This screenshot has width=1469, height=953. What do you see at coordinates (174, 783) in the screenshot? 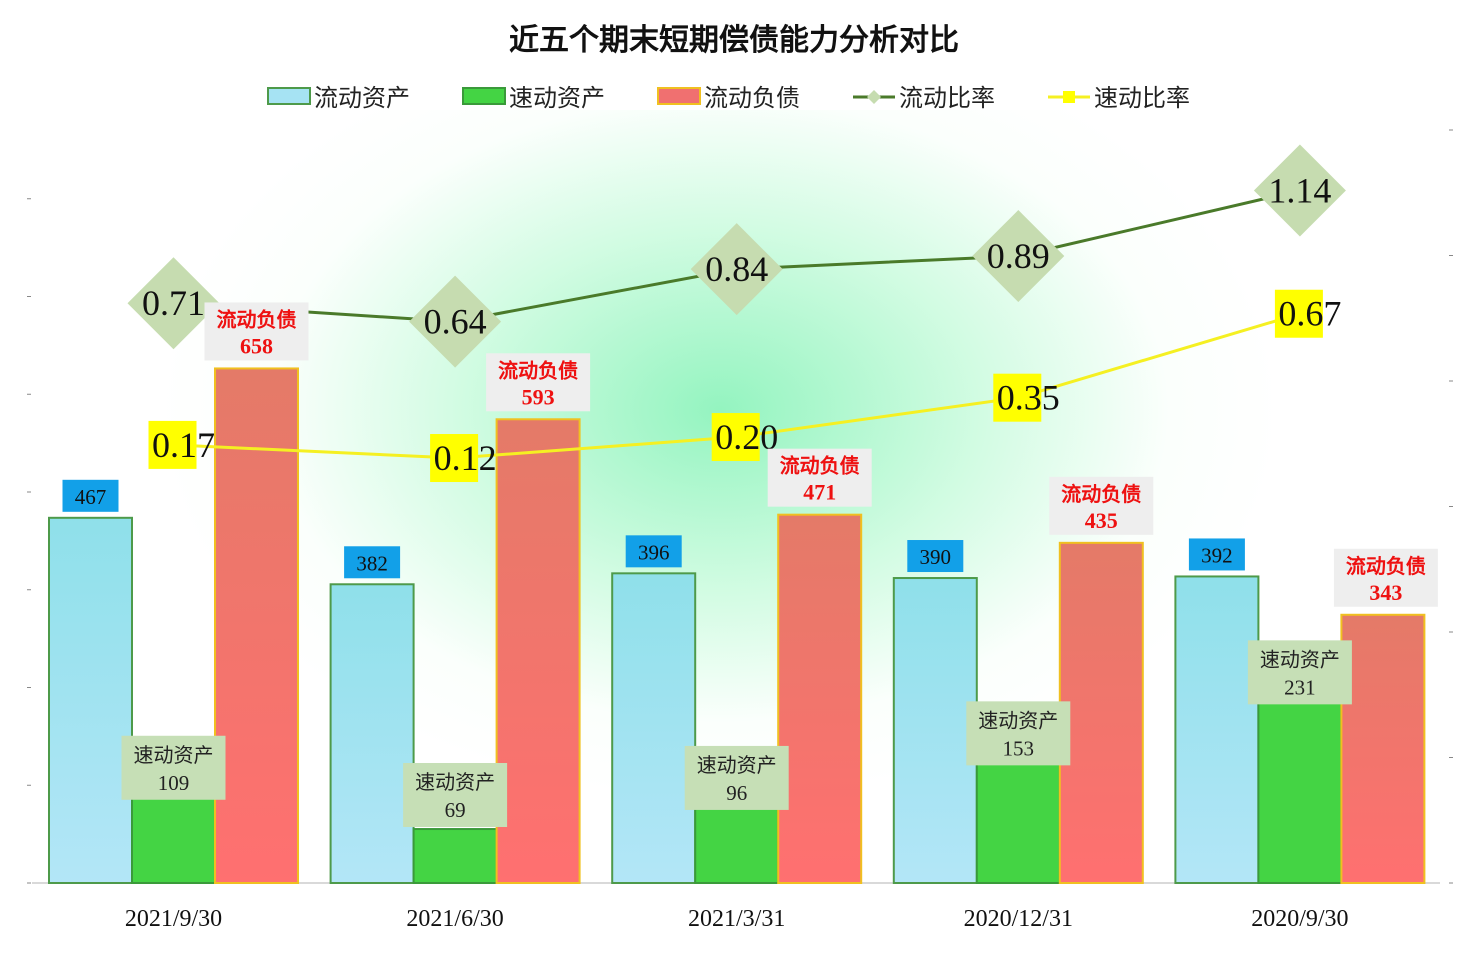
I see `label-quick-assets-value: 109` at bounding box center [174, 783].